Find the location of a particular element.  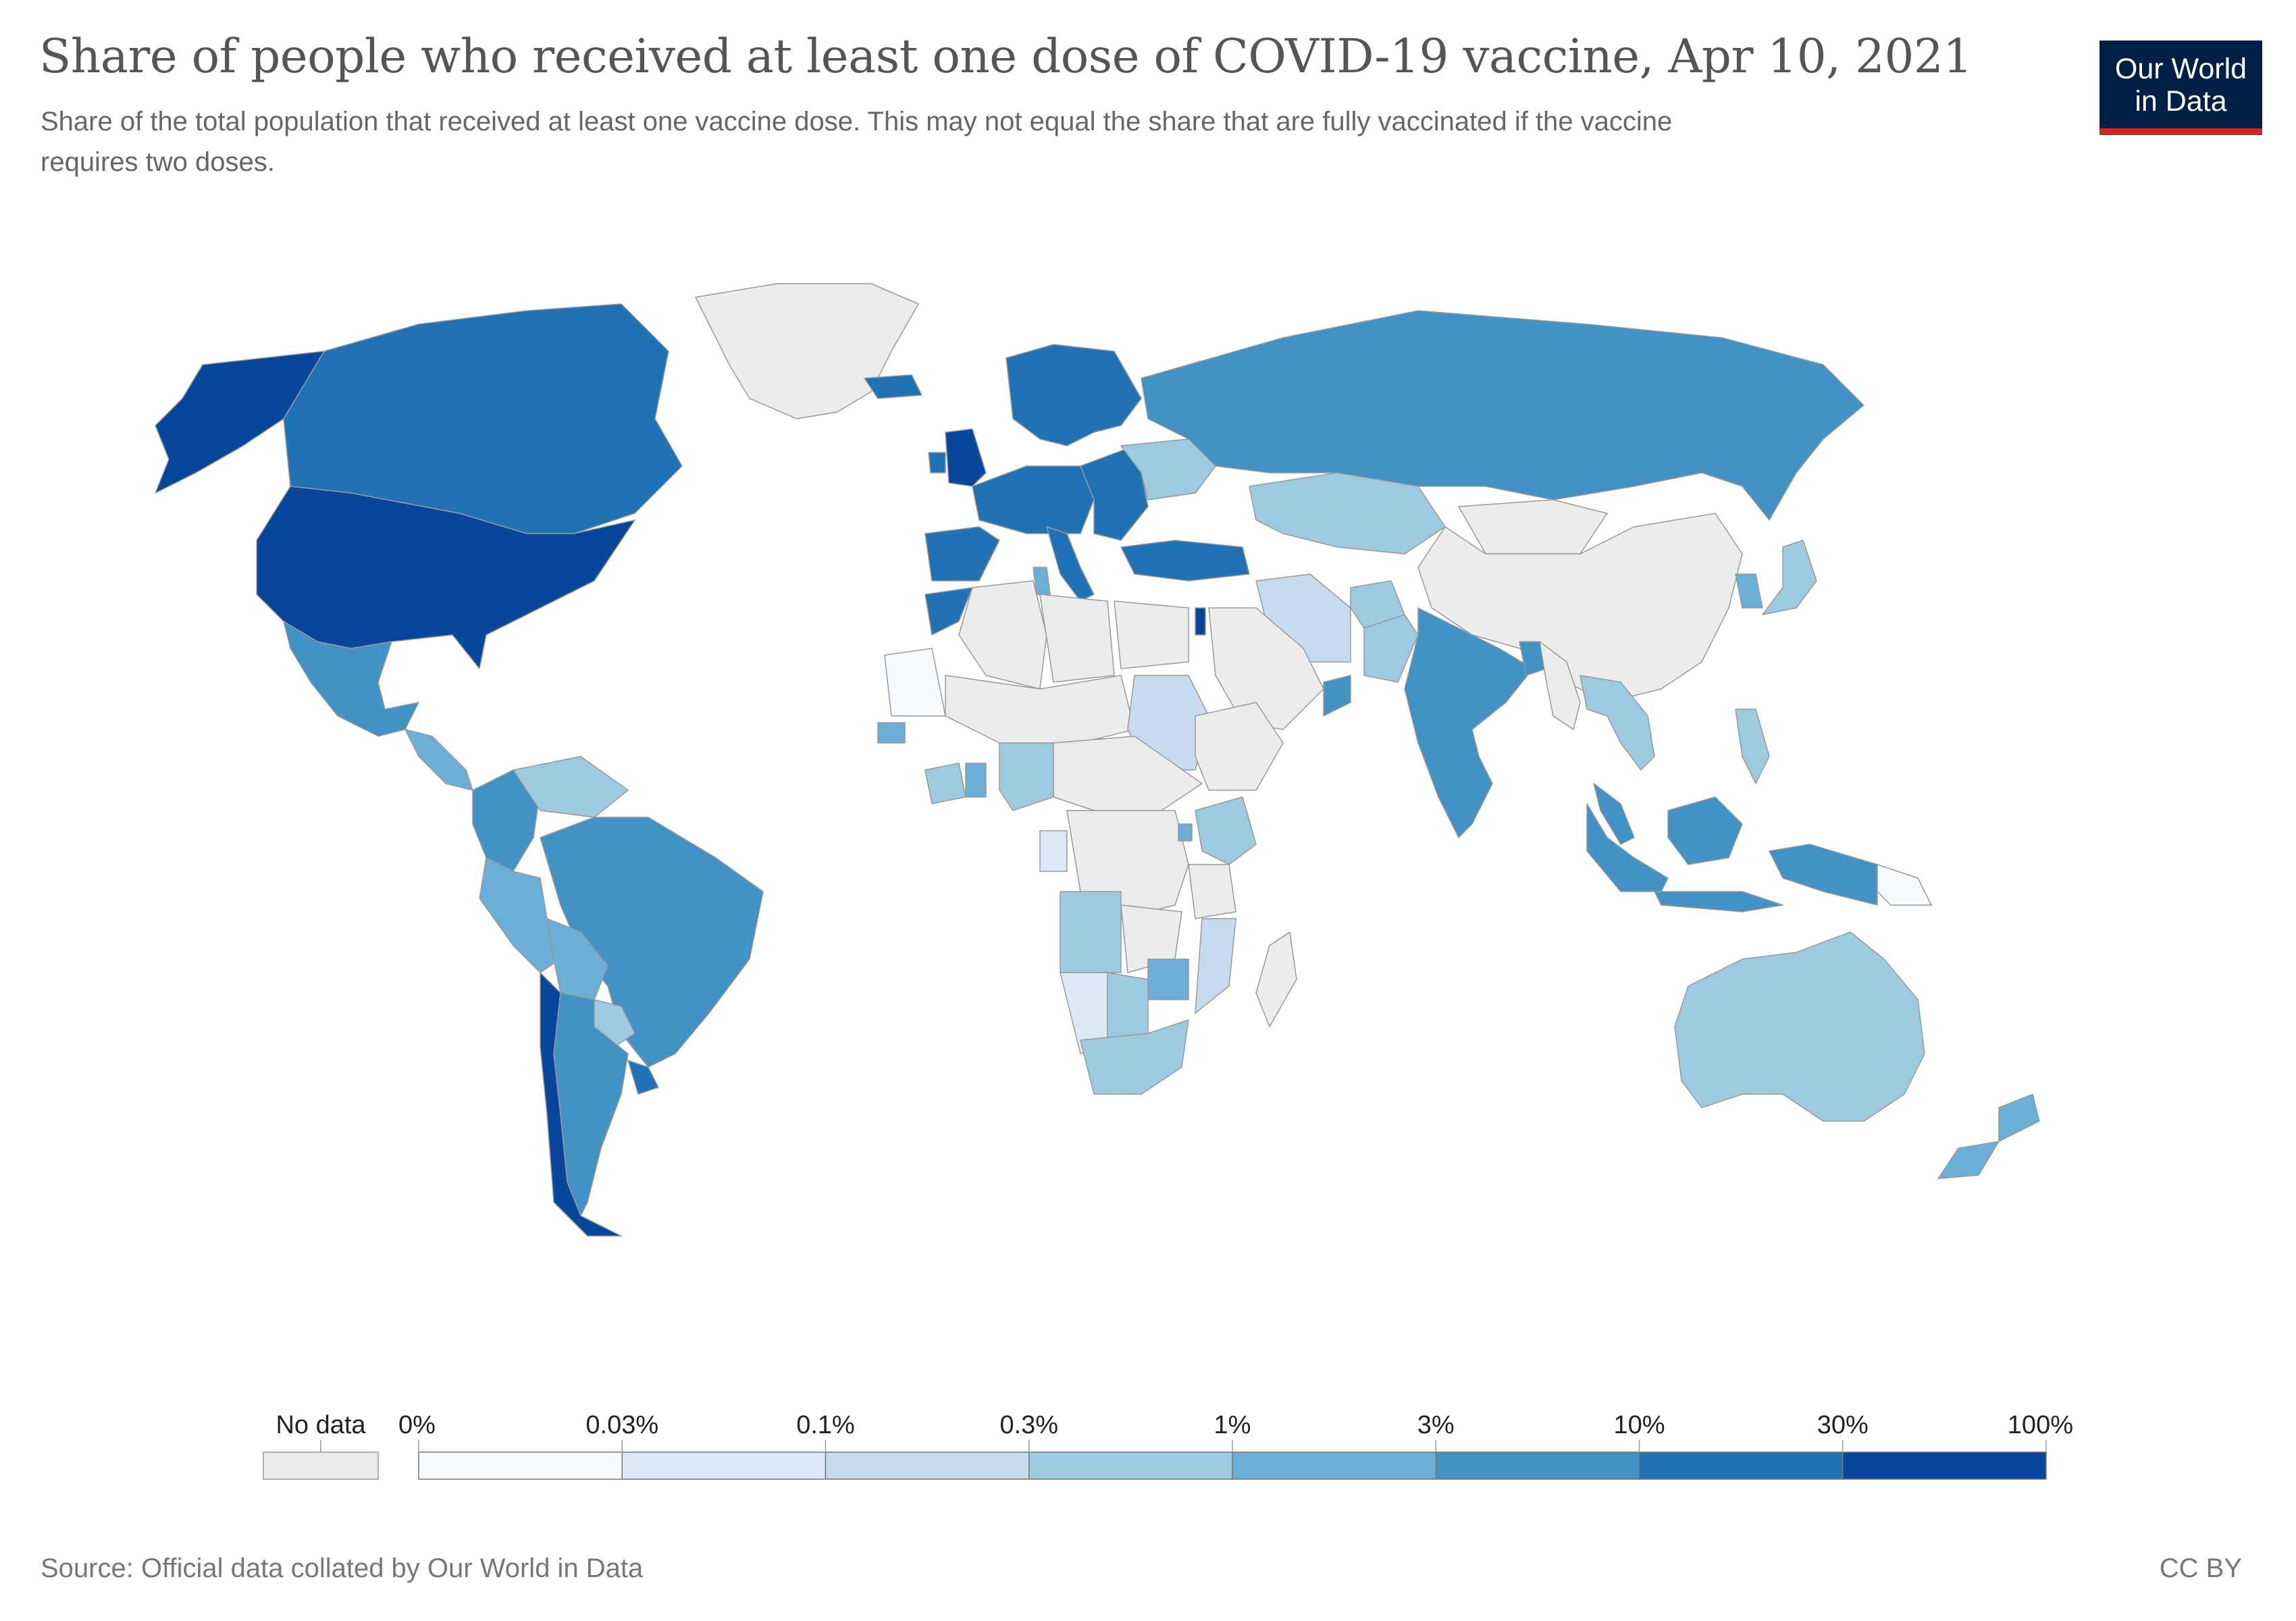

country-malaysia is located at coordinates (1614, 814).